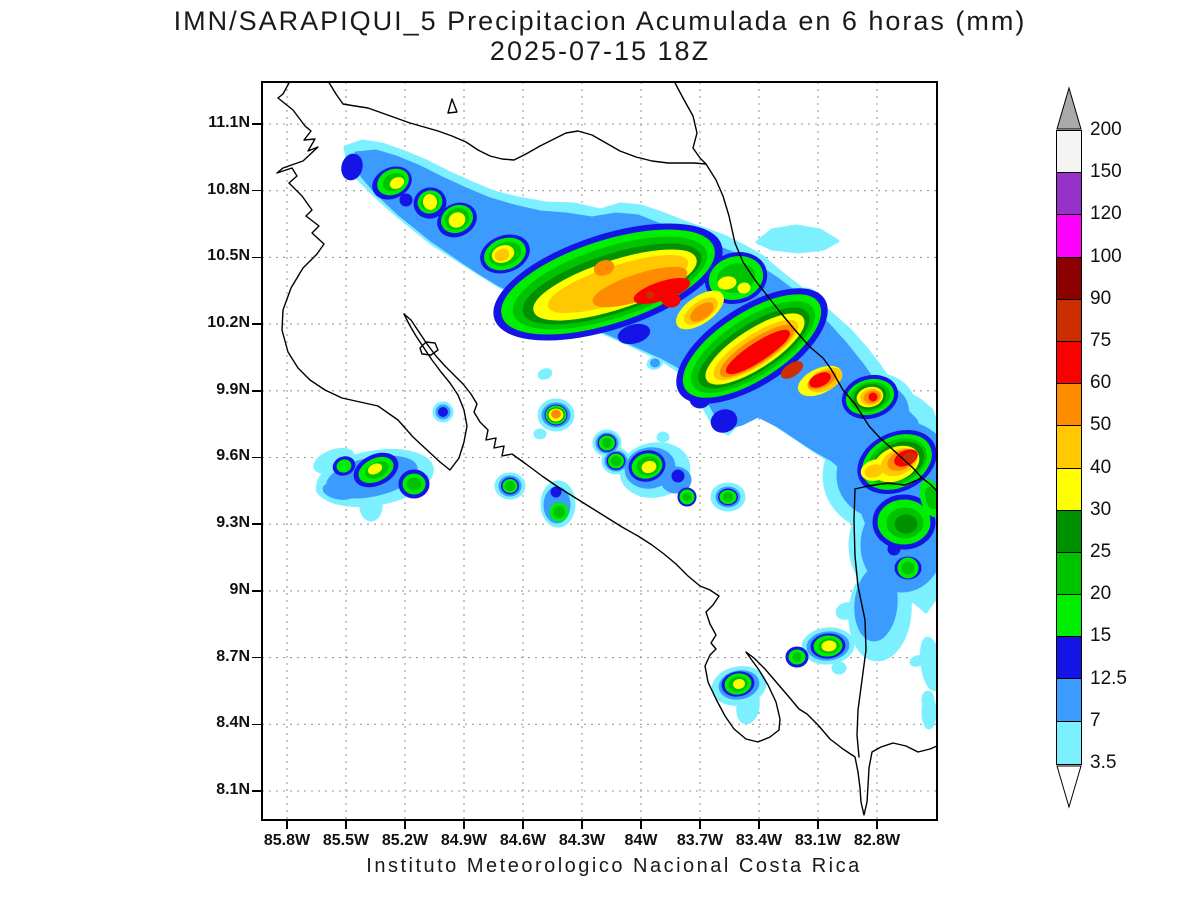  I want to click on lon-tick-label: 83.4W, so click(759, 840).